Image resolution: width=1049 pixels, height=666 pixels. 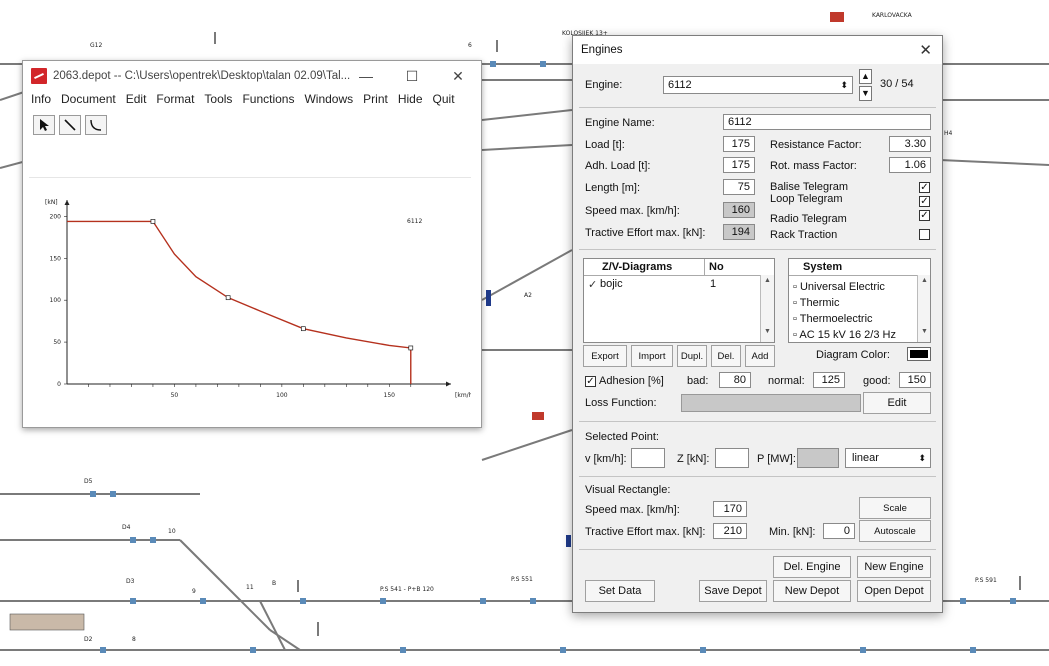 What do you see at coordinates (366, 76) in the screenshot?
I see `minimize-button: —` at bounding box center [366, 76].